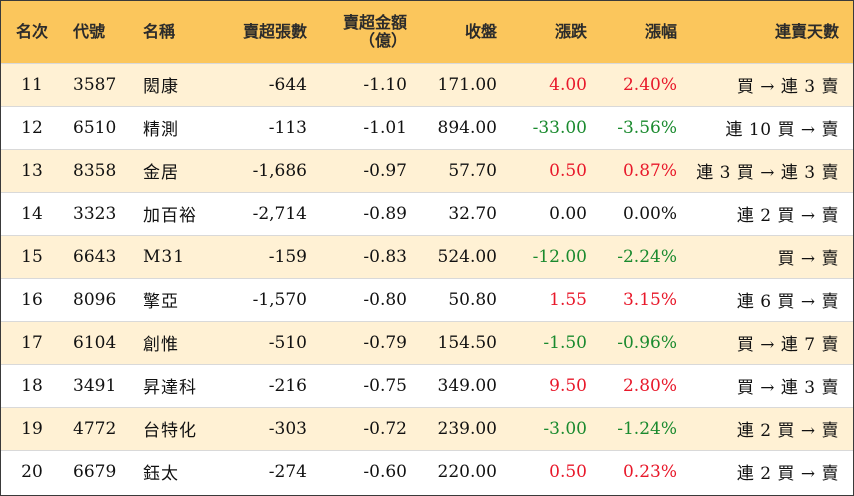 The height and width of the screenshot is (496, 854). I want to click on cell-change-pct: -2.24%, so click(647, 256).